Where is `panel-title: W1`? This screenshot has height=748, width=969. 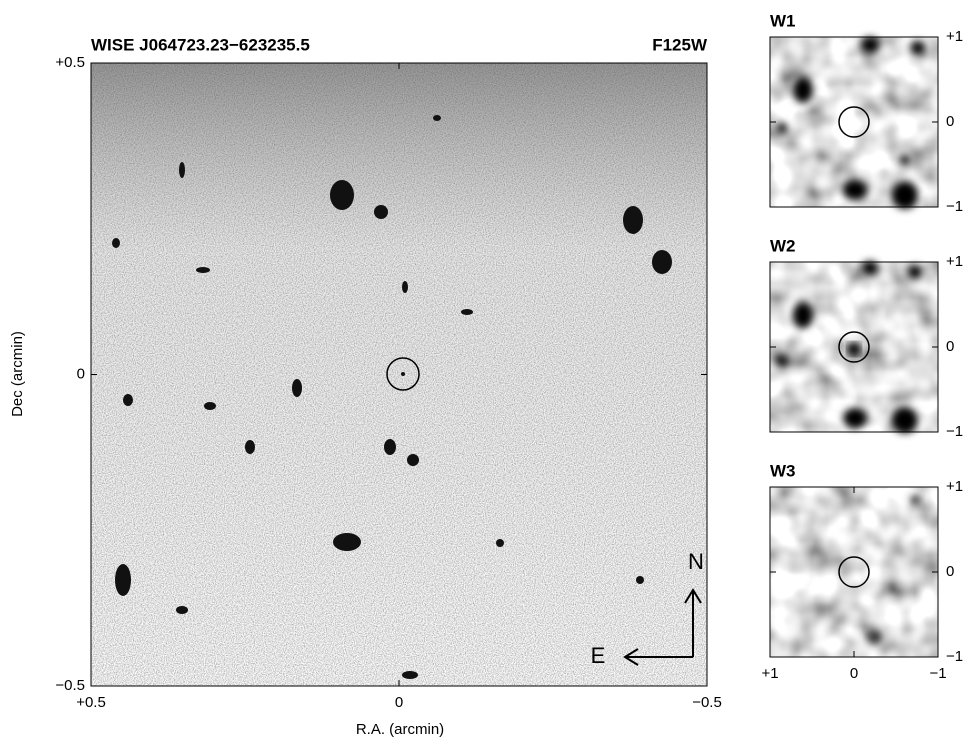
panel-title: W1 is located at coordinates (783, 20).